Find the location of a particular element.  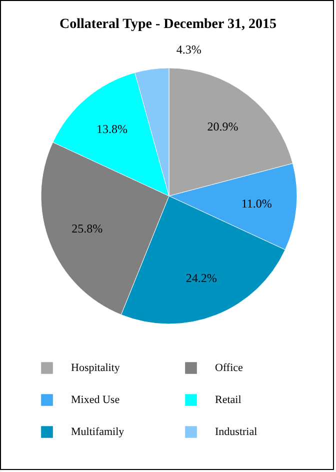

legend-label: Multifamily is located at coordinates (98, 432).